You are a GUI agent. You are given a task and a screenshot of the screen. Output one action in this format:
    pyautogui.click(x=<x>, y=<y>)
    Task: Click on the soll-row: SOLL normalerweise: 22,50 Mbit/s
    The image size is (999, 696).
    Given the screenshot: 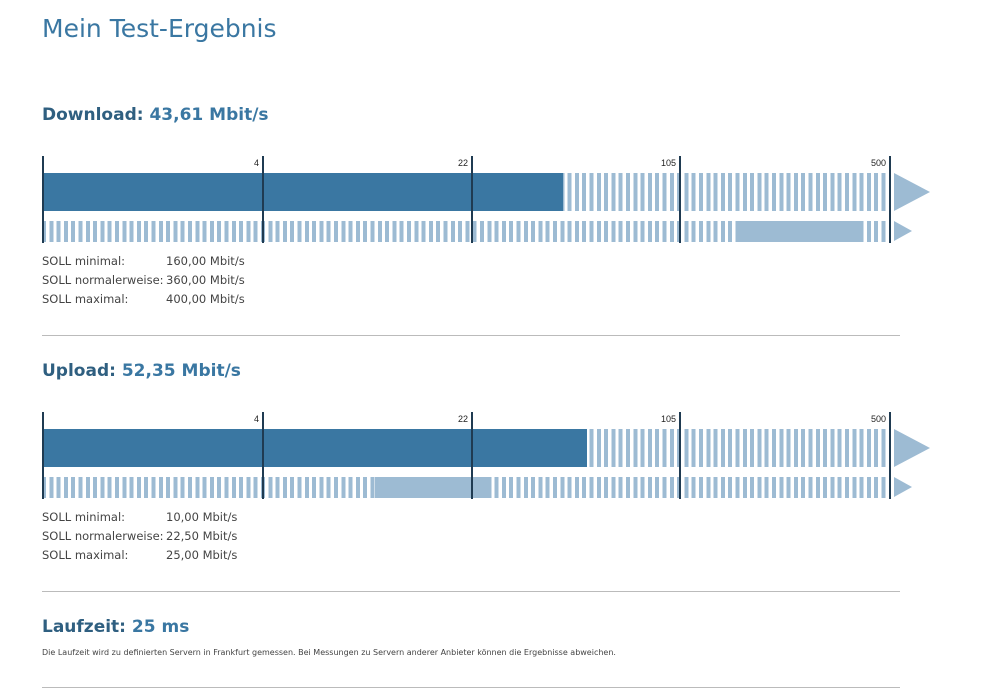 What is the action you would take?
    pyautogui.click(x=139, y=536)
    